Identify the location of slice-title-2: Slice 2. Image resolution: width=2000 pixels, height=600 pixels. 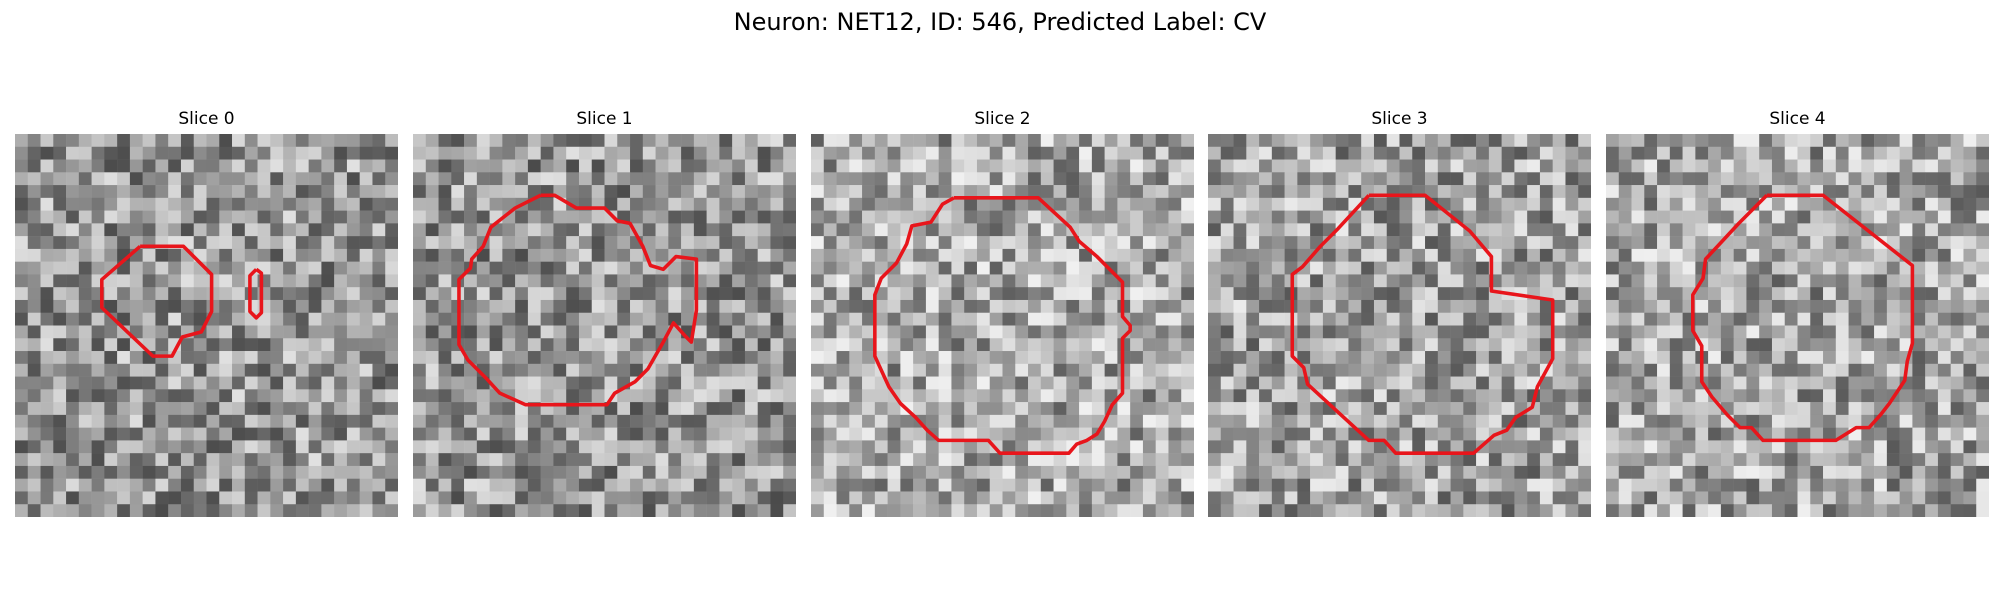
(1002, 119).